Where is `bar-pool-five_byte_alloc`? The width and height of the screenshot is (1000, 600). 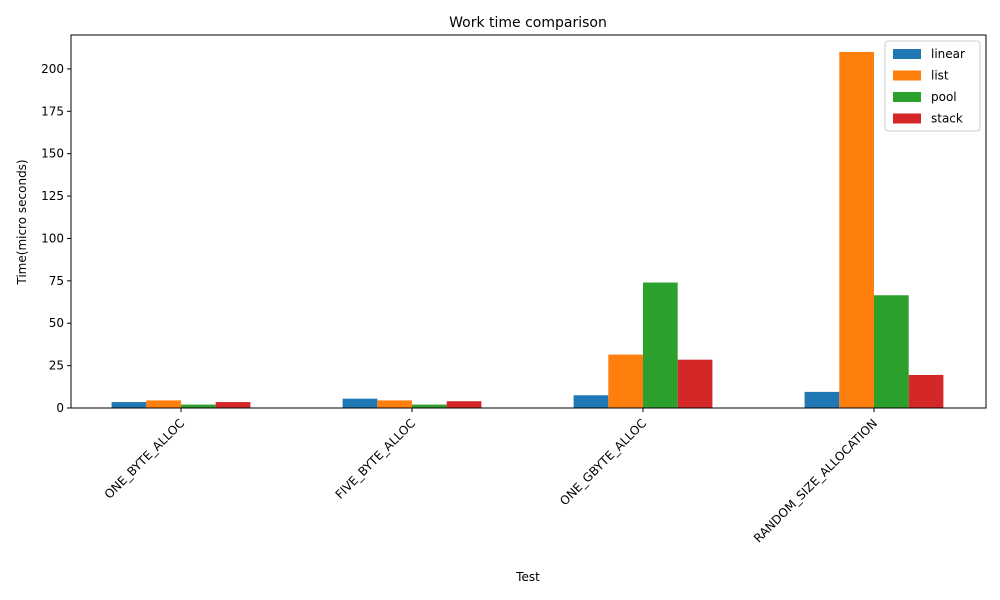 bar-pool-five_byte_alloc is located at coordinates (429, 406).